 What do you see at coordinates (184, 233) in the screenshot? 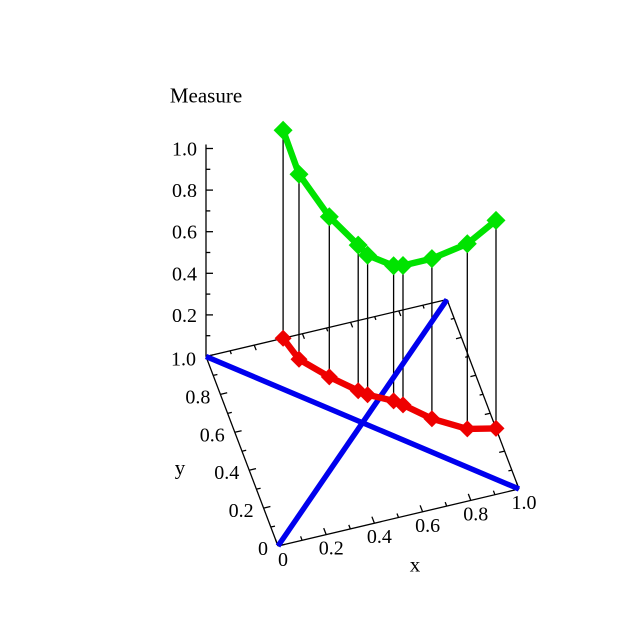
I see `z-axis-tick-label: 0.6` at bounding box center [184, 233].